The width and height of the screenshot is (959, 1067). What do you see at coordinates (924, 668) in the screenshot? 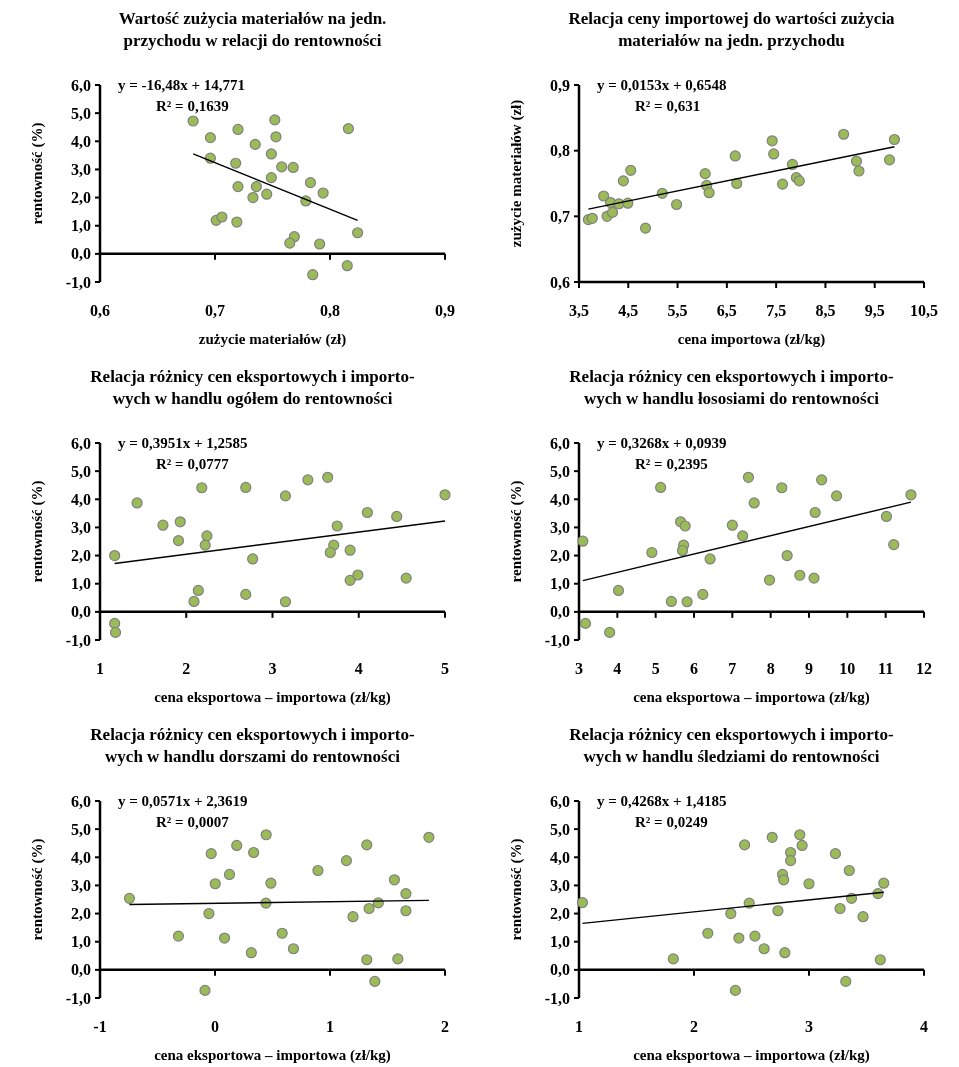
I see `x-tick-label: 12` at bounding box center [924, 668].